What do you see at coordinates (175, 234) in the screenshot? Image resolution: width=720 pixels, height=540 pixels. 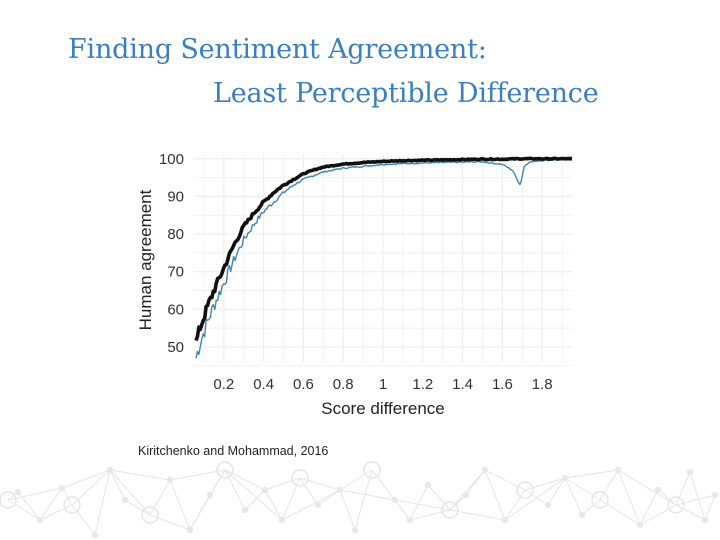 I see `y-tick-label: 80` at bounding box center [175, 234].